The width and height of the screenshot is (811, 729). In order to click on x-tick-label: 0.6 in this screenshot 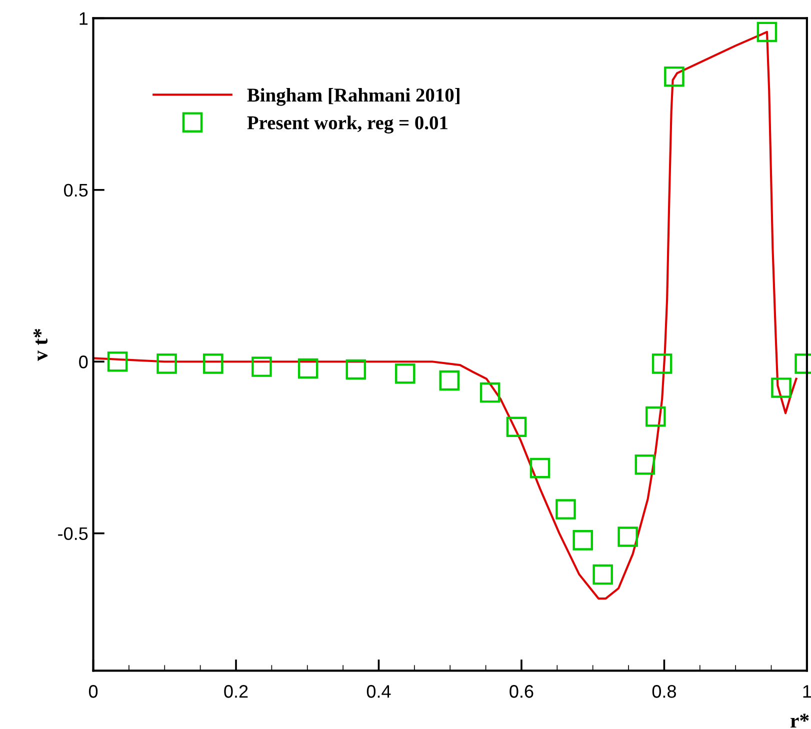, I will do `click(522, 691)`.